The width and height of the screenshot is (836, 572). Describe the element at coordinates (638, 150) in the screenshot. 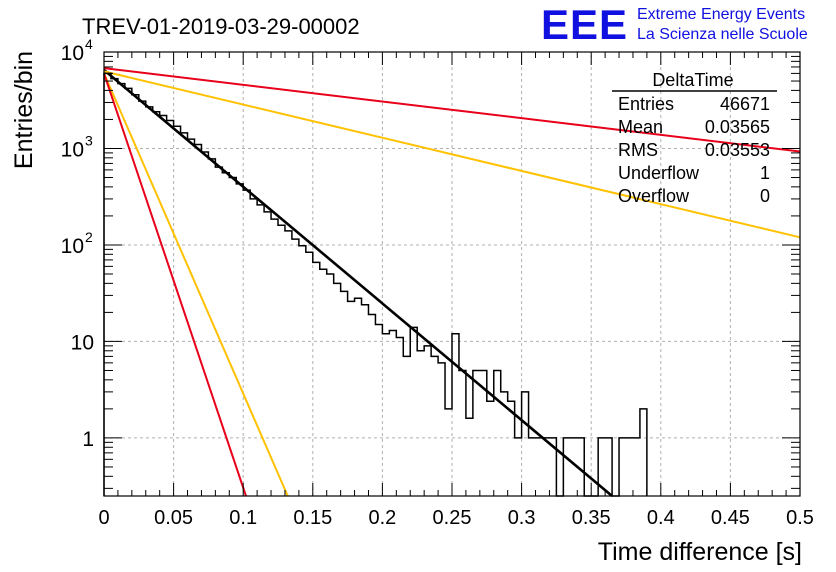

I see `stats-label-rms: RMS` at that location.